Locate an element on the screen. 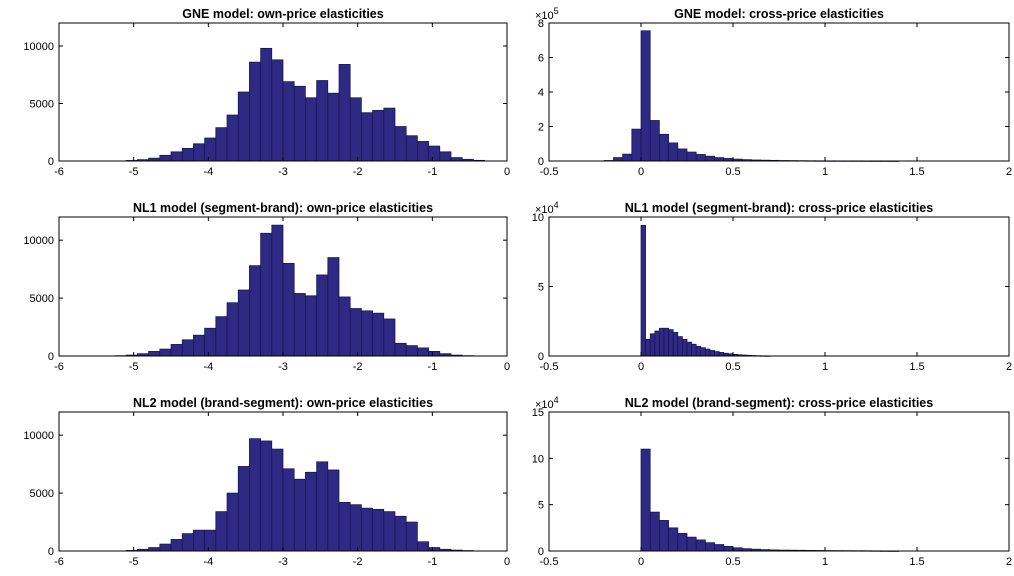 Image resolution: width=1014 pixels, height=576 pixels. y-tick-label: 10 is located at coordinates (538, 218).